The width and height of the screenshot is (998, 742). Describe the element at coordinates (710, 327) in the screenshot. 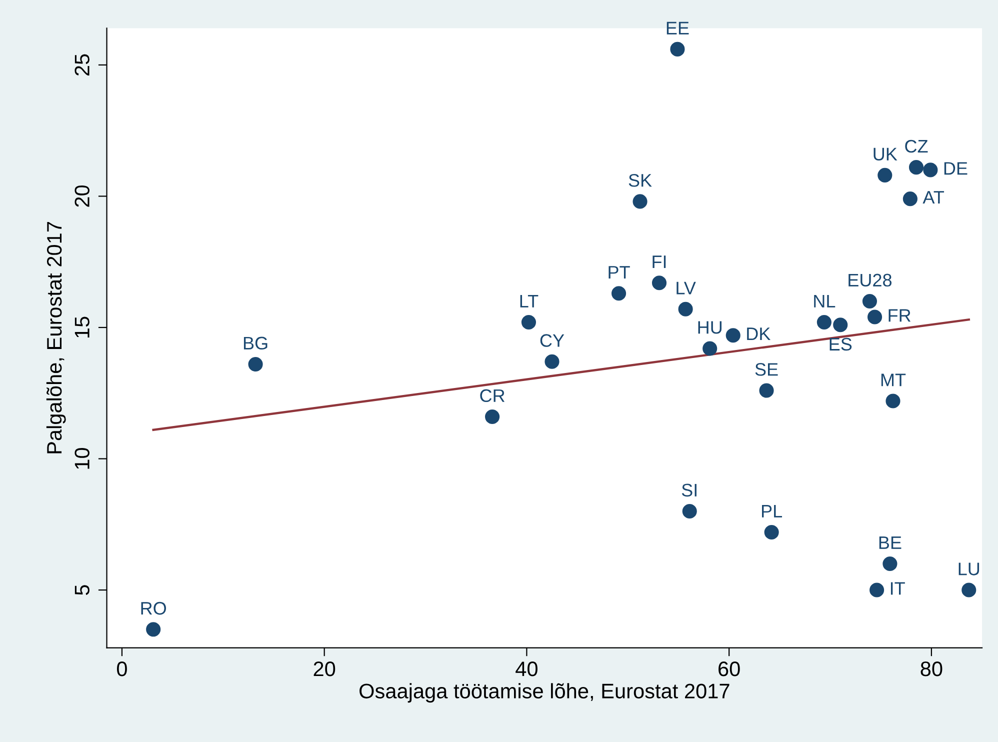

I see `annotation: HU` at that location.